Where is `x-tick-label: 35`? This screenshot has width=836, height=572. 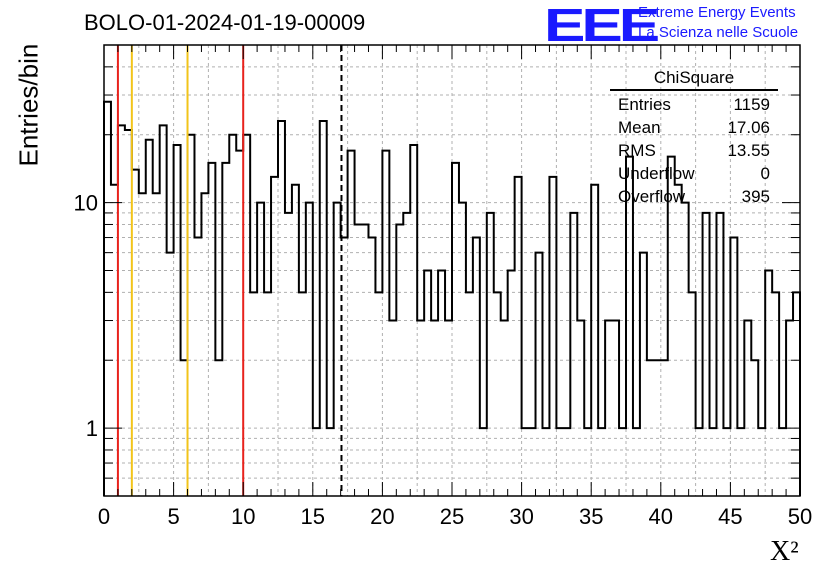
x-tick-label: 35 is located at coordinates (591, 516).